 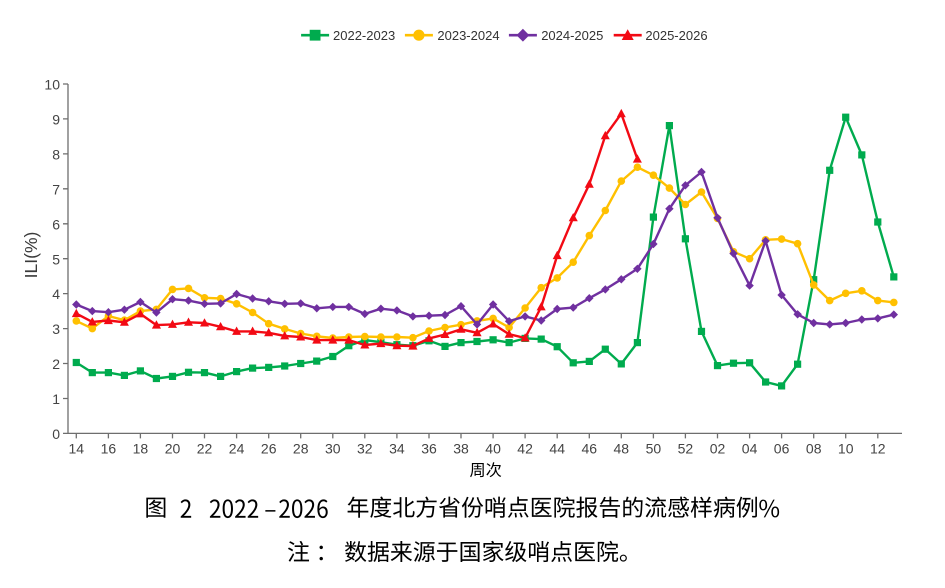 What do you see at coordinates (676, 35) in the screenshot?
I see `svg-text: 2025-2026` at bounding box center [676, 35].